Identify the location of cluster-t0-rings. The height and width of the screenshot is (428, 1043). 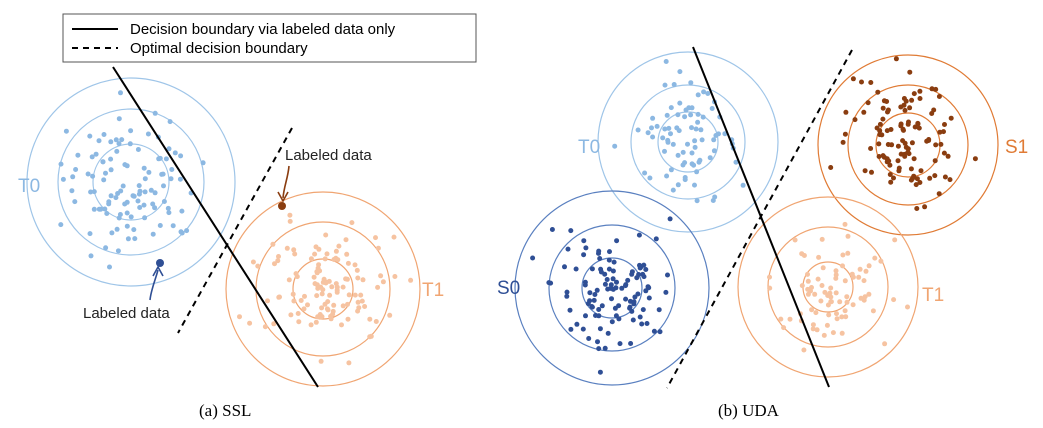
(131, 182).